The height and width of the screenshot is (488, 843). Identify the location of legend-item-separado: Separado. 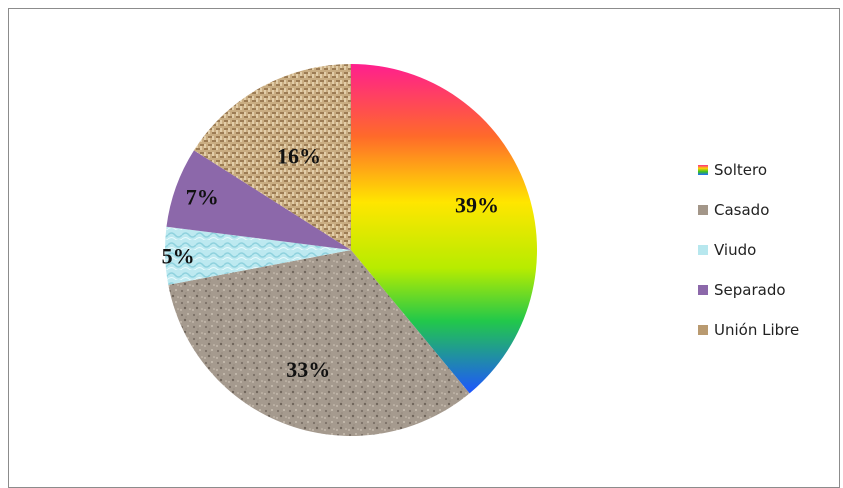
(768, 290).